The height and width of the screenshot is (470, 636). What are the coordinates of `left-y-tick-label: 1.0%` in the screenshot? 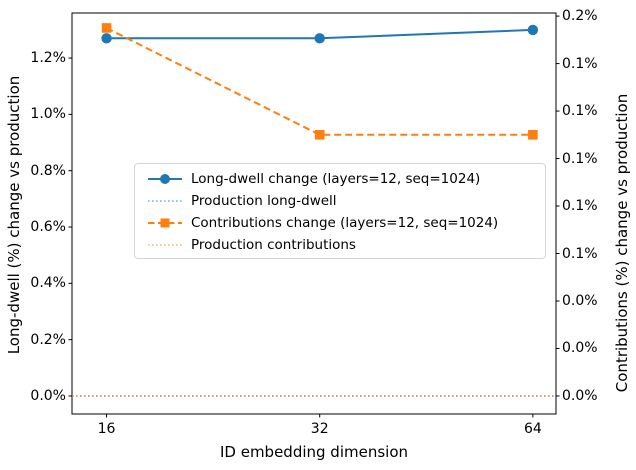 It's located at (48, 114).